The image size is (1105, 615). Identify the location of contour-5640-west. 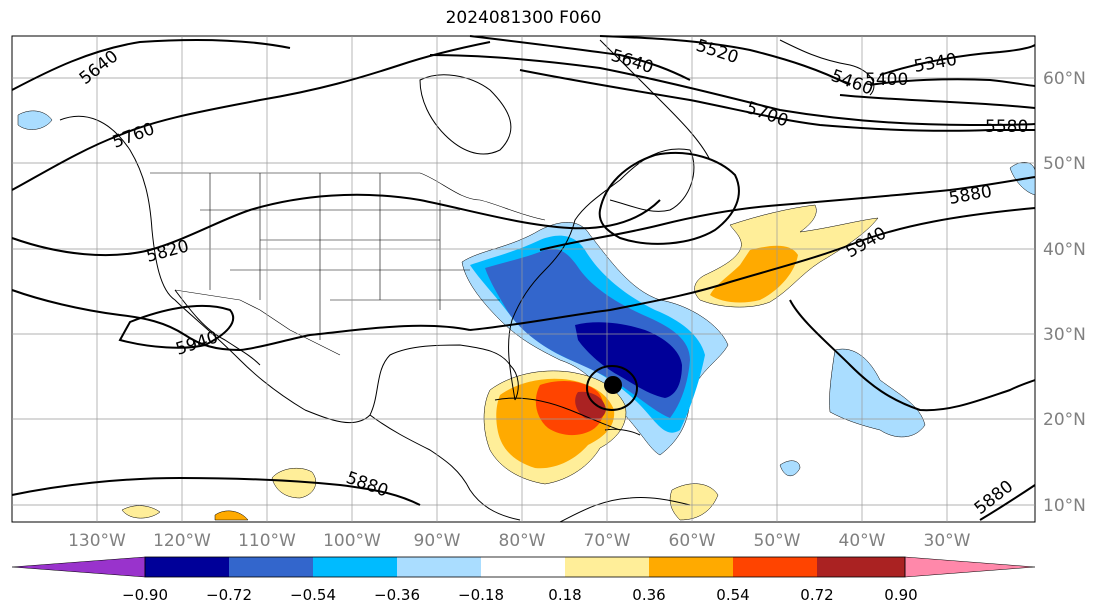
(151, 65).